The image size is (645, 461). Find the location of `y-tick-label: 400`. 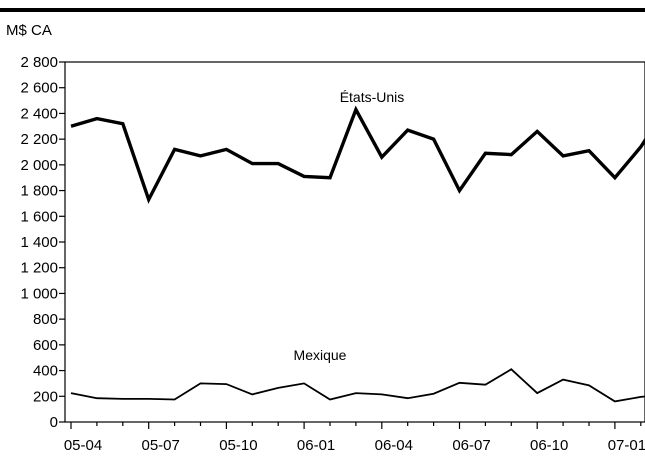

y-tick-label: 400 is located at coordinates (45, 371).